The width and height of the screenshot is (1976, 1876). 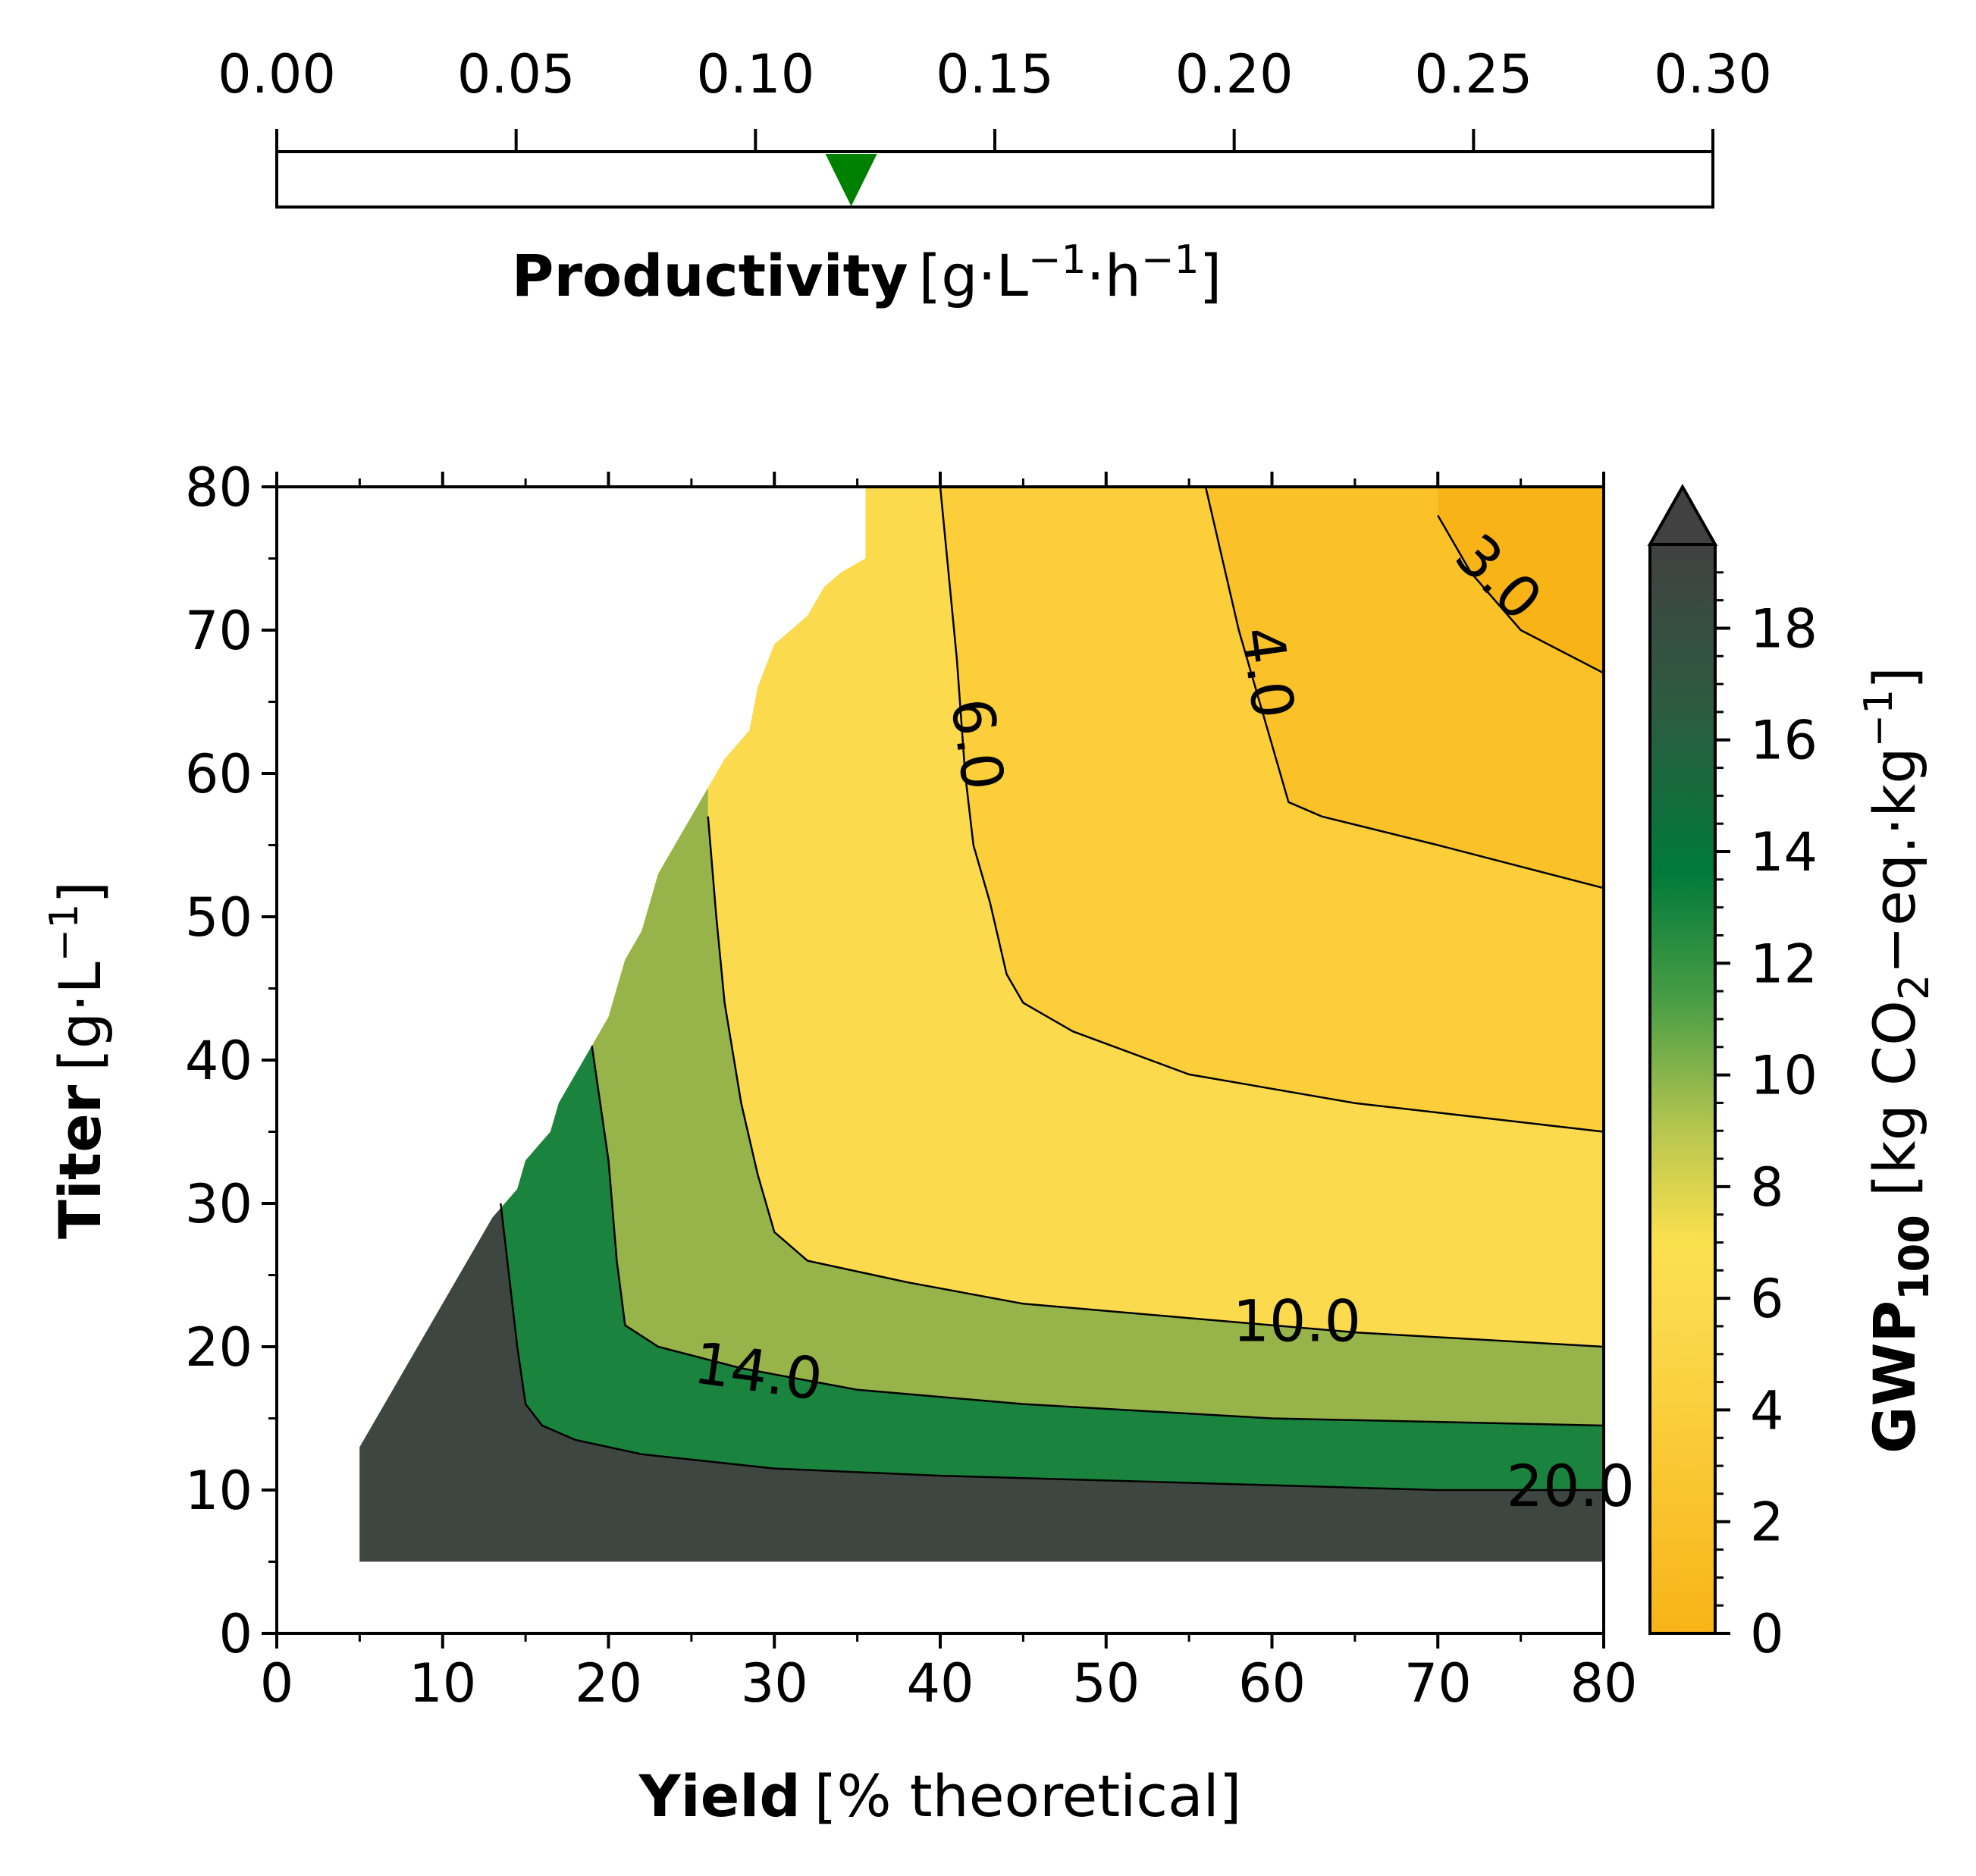 I want to click on colorbar-tick-label: 14, so click(x=1784, y=852).